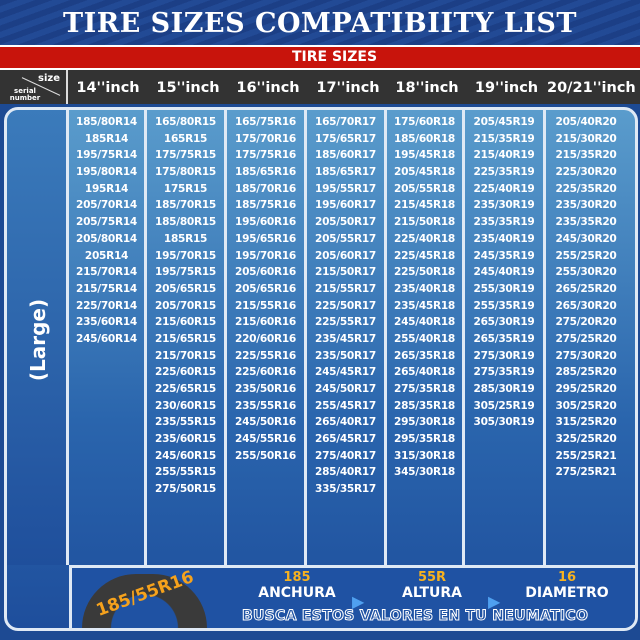 The height and width of the screenshot is (640, 640). I want to click on tire-size-item: 305/25R19, so click(504, 405).